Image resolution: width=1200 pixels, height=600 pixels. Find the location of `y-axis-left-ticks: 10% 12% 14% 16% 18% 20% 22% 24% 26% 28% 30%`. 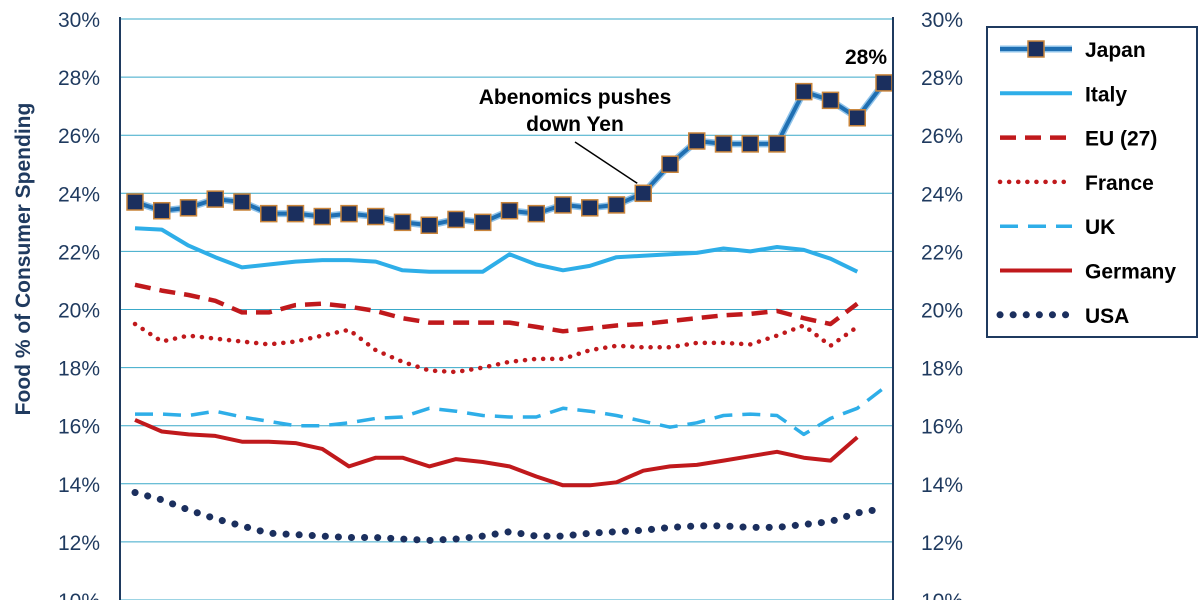

y-axis-left-ticks: 10% 12% 14% 16% 18% 20% 22% 24% 26% 28% 30% is located at coordinates (79, 304).